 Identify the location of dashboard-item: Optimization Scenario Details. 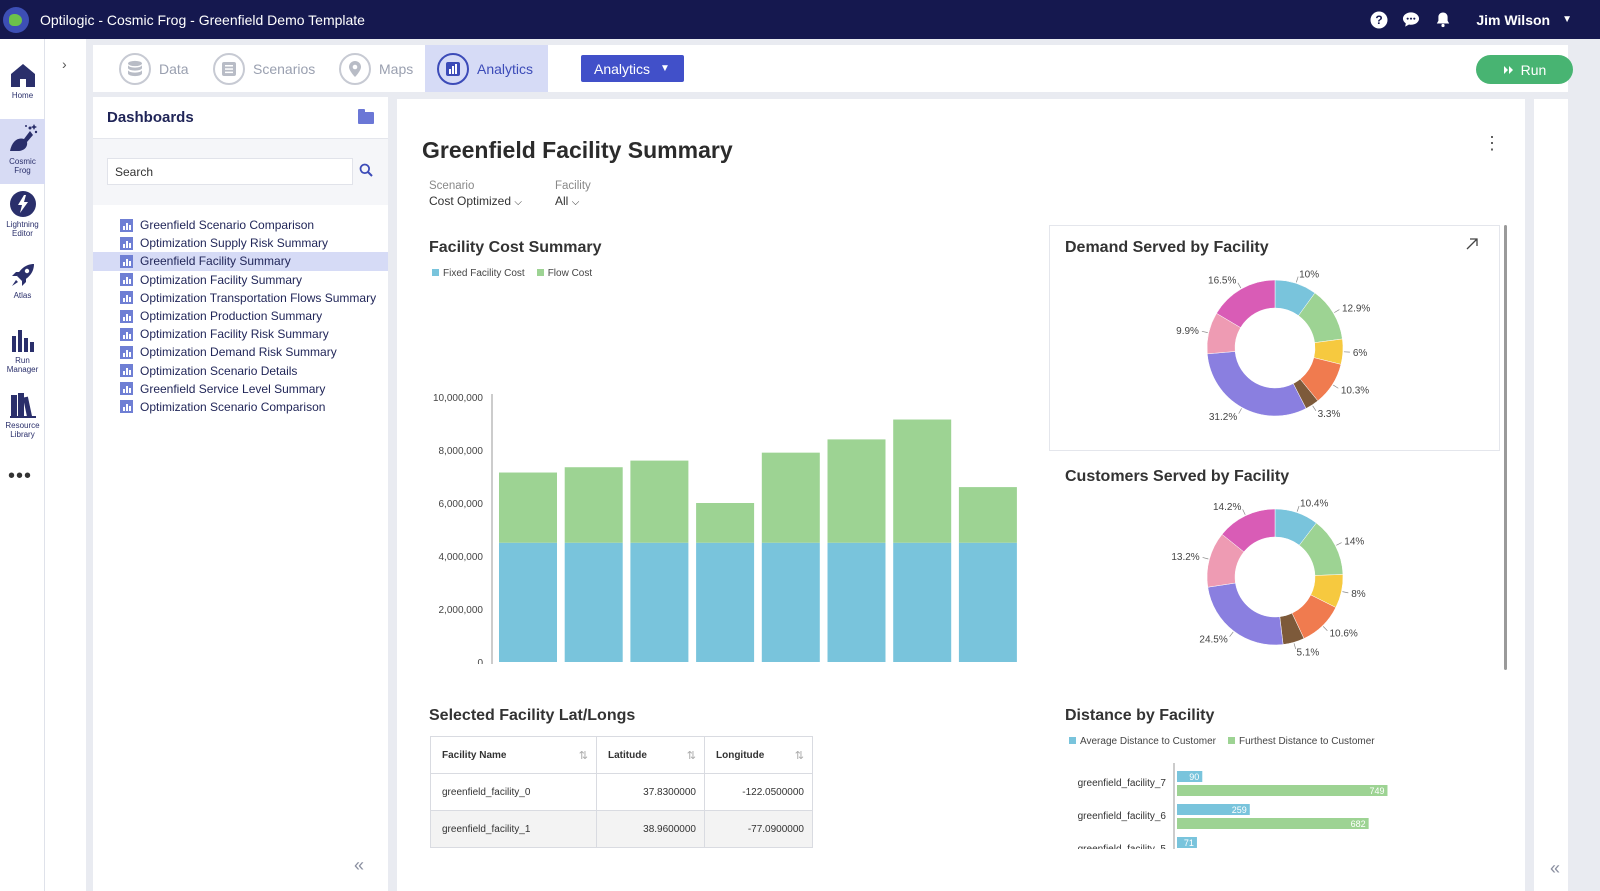
(240, 371).